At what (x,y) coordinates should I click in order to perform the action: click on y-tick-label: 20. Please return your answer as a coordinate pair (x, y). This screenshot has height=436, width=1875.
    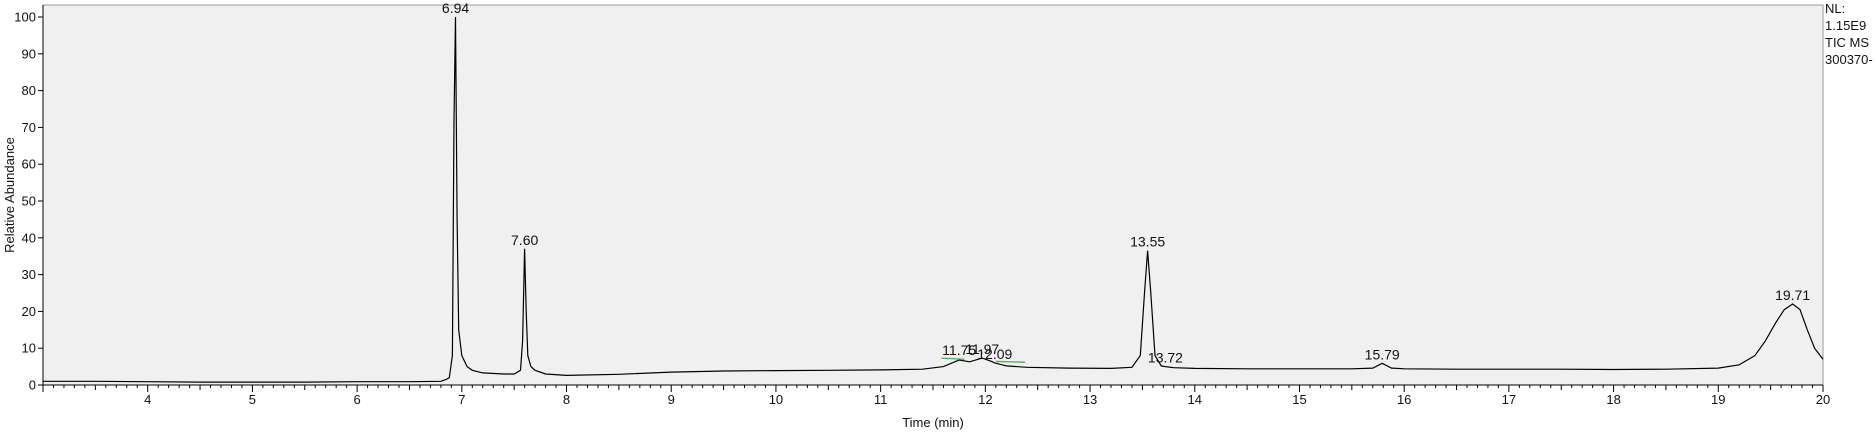
    Looking at the image, I should click on (29, 311).